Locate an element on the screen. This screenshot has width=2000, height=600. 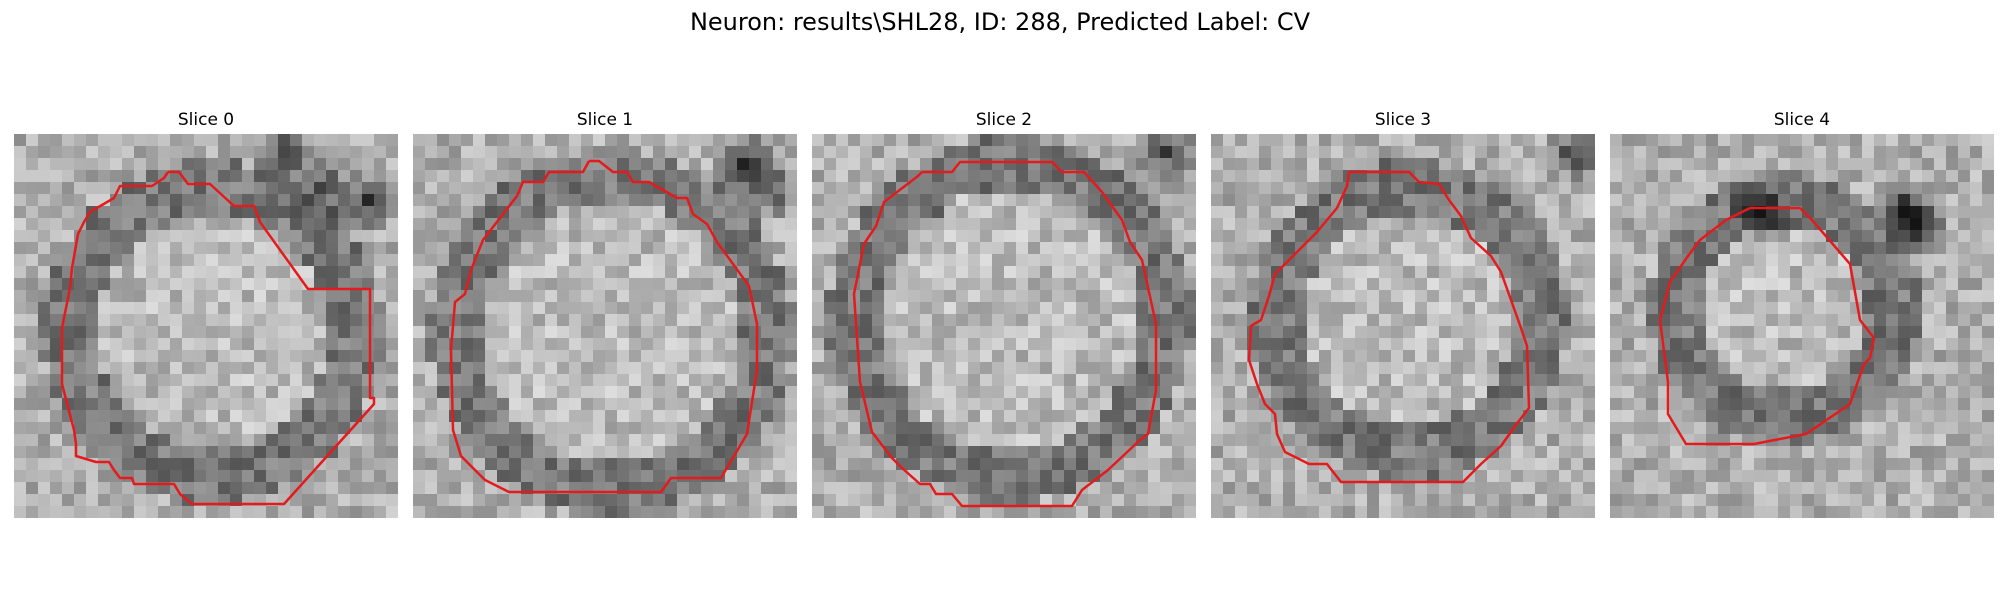
slice-title-4: Slice 4 is located at coordinates (1802, 120).